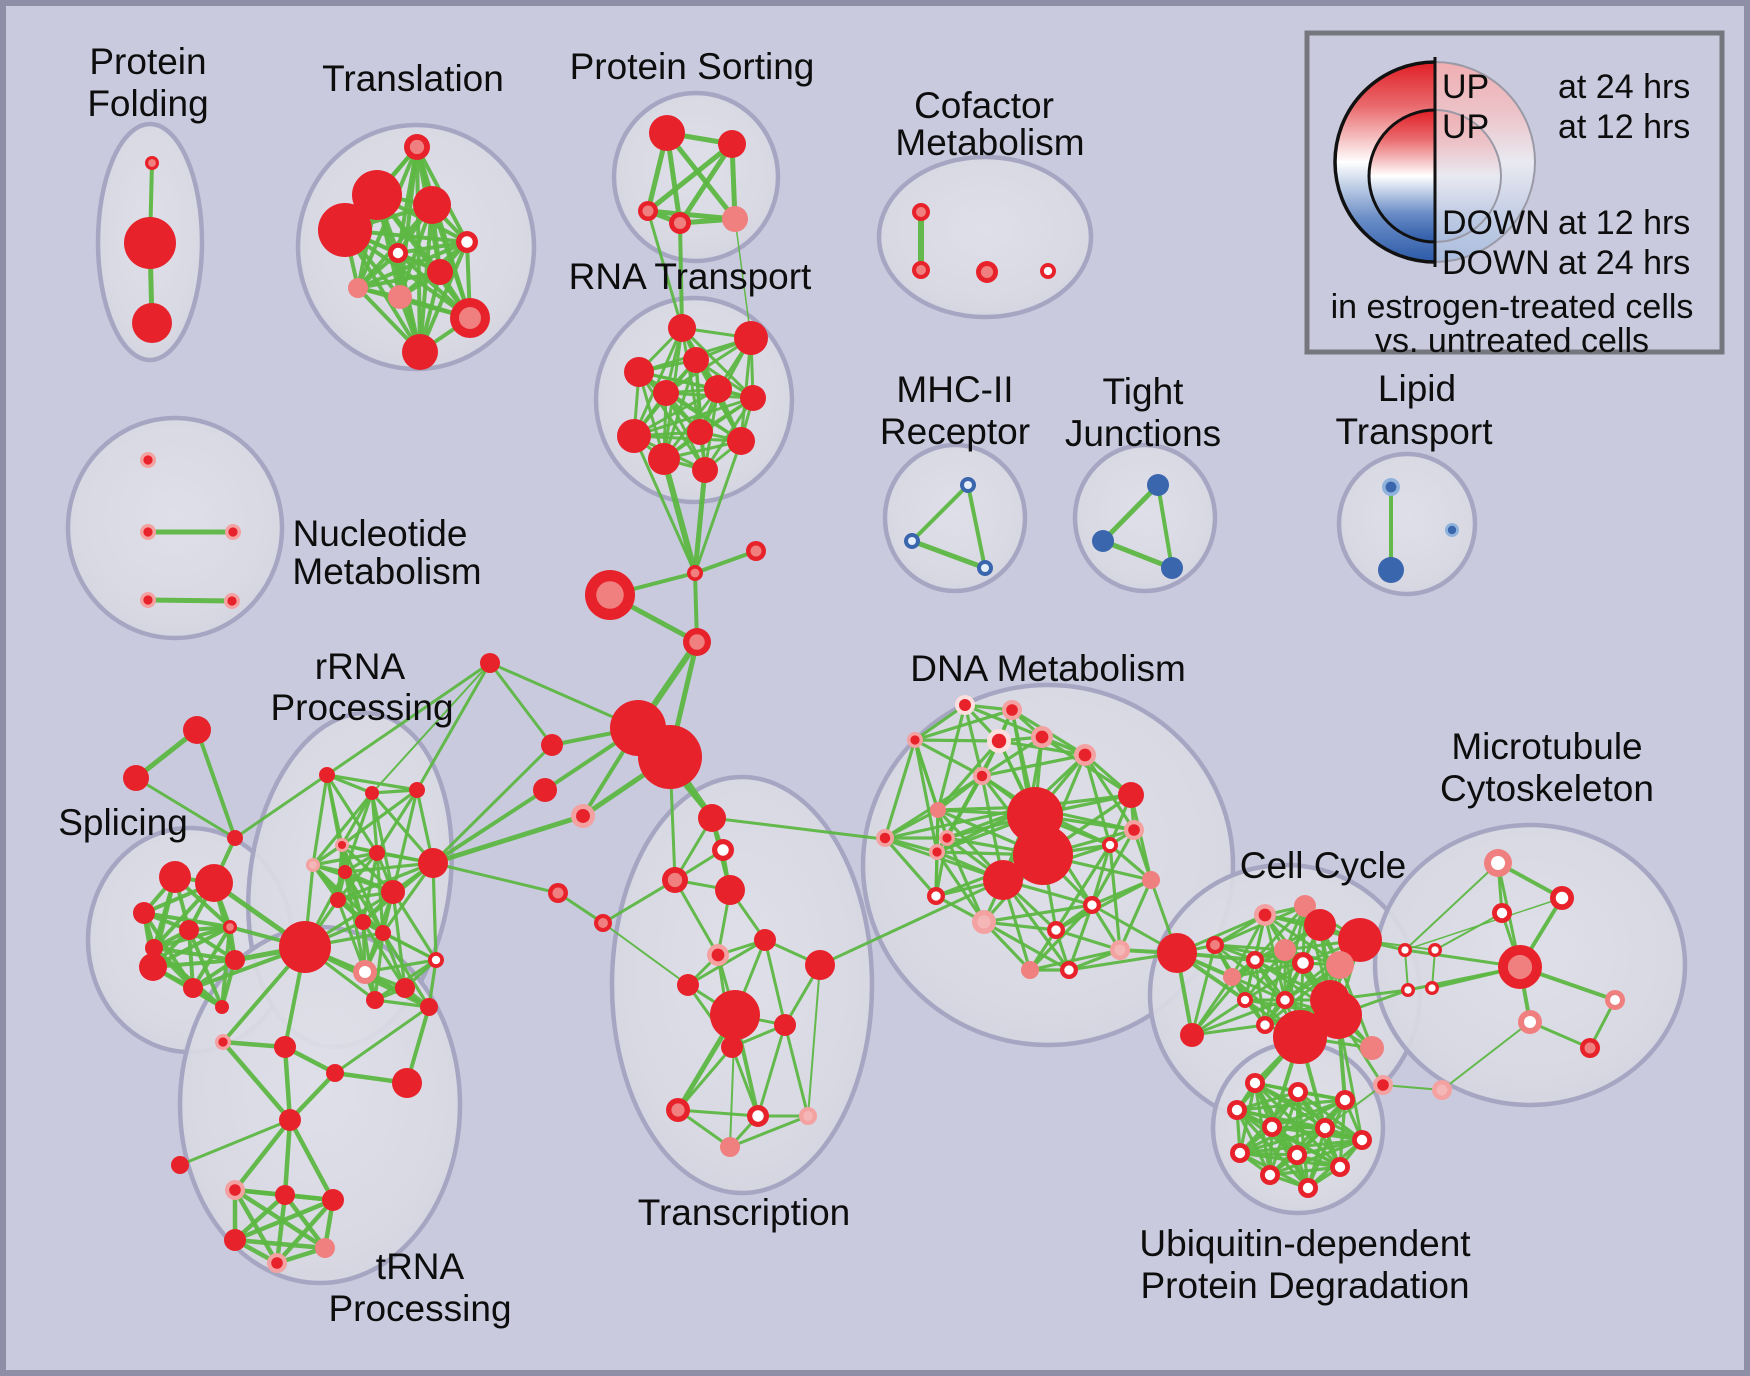 This screenshot has width=1750, height=1376. I want to click on label-transcription-0: Transcription, so click(744, 1212).